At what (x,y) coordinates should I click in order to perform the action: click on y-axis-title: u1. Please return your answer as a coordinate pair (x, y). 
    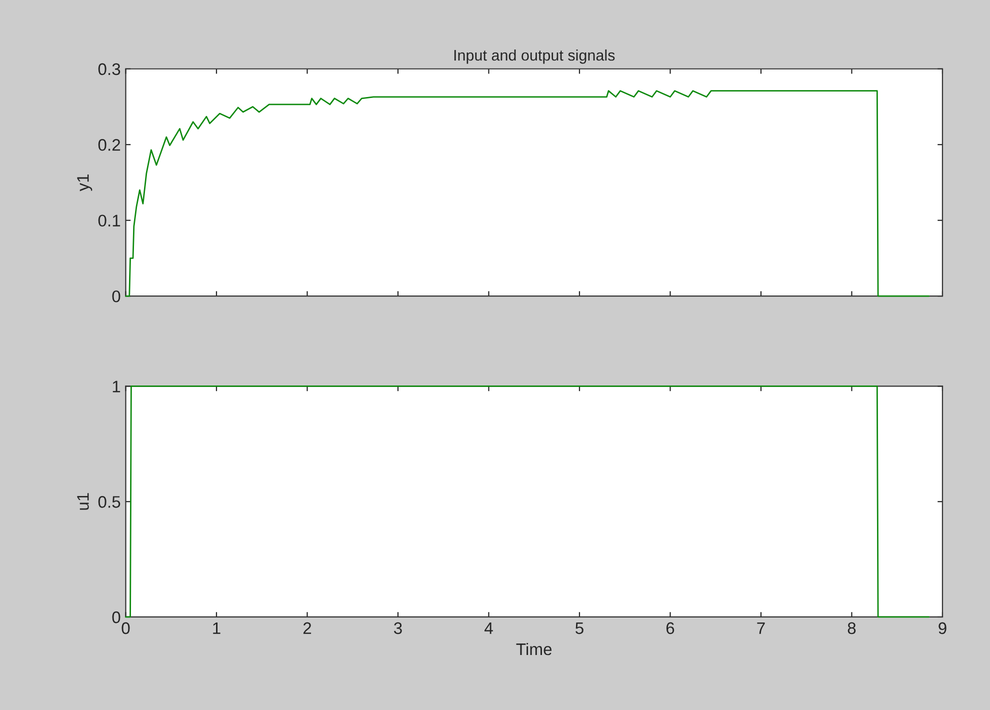
    Looking at the image, I should click on (83, 501).